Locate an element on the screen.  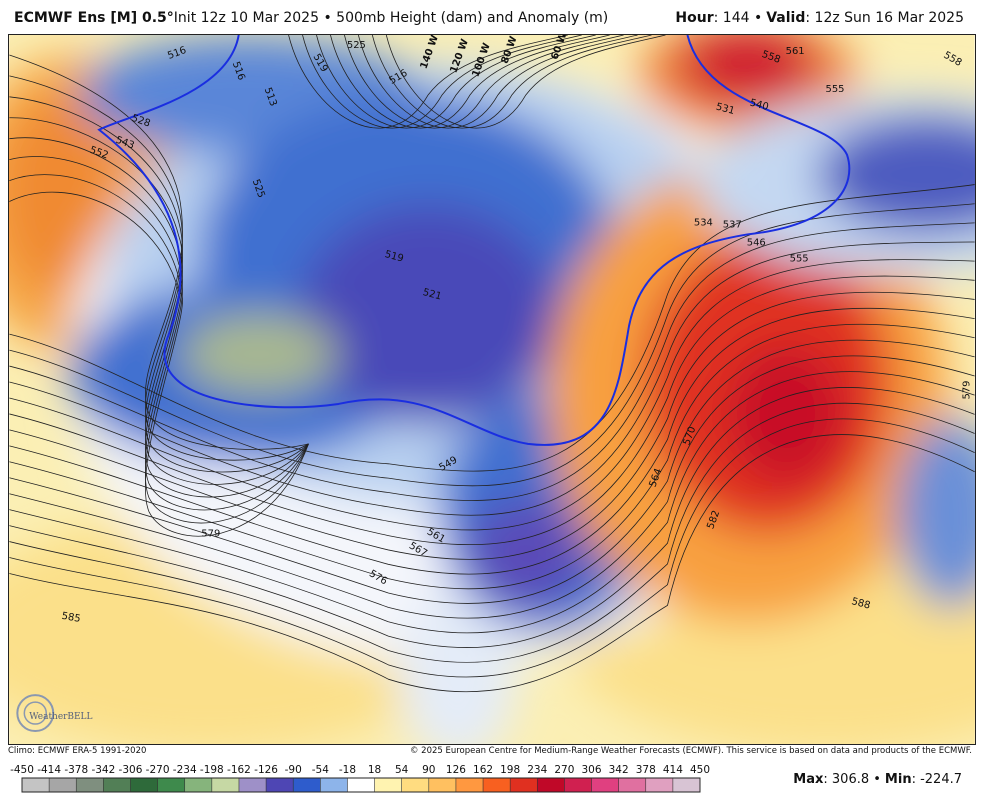
colorbar-label: 198 is located at coordinates (510, 770).